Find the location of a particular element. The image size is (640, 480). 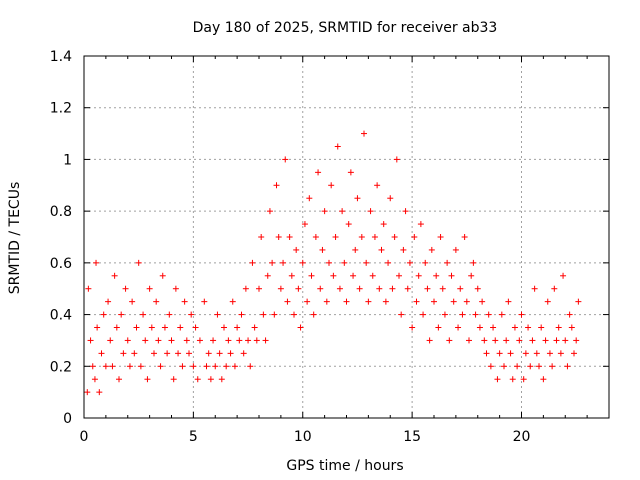

y-tick-label: 0.8 is located at coordinates (61, 212).